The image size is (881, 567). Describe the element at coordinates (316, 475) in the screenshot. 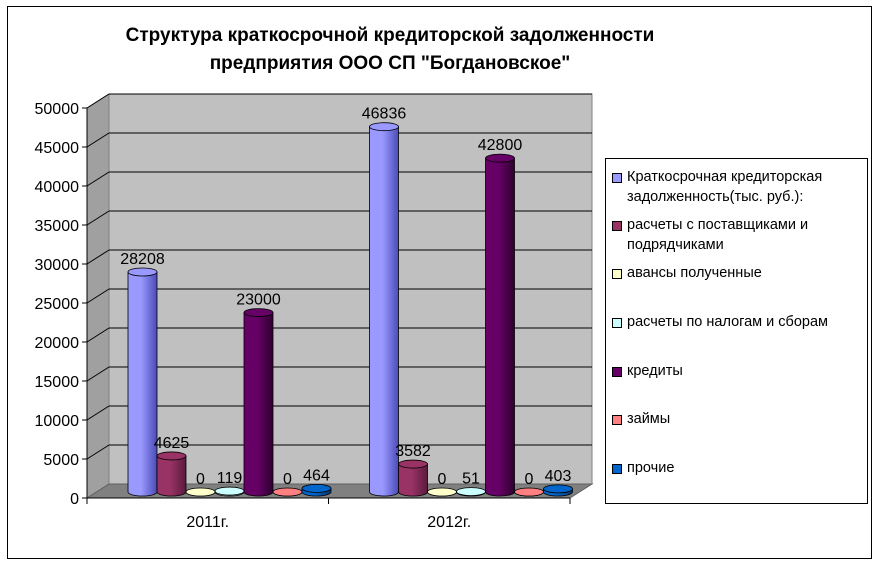

I see `data-label: 464` at that location.